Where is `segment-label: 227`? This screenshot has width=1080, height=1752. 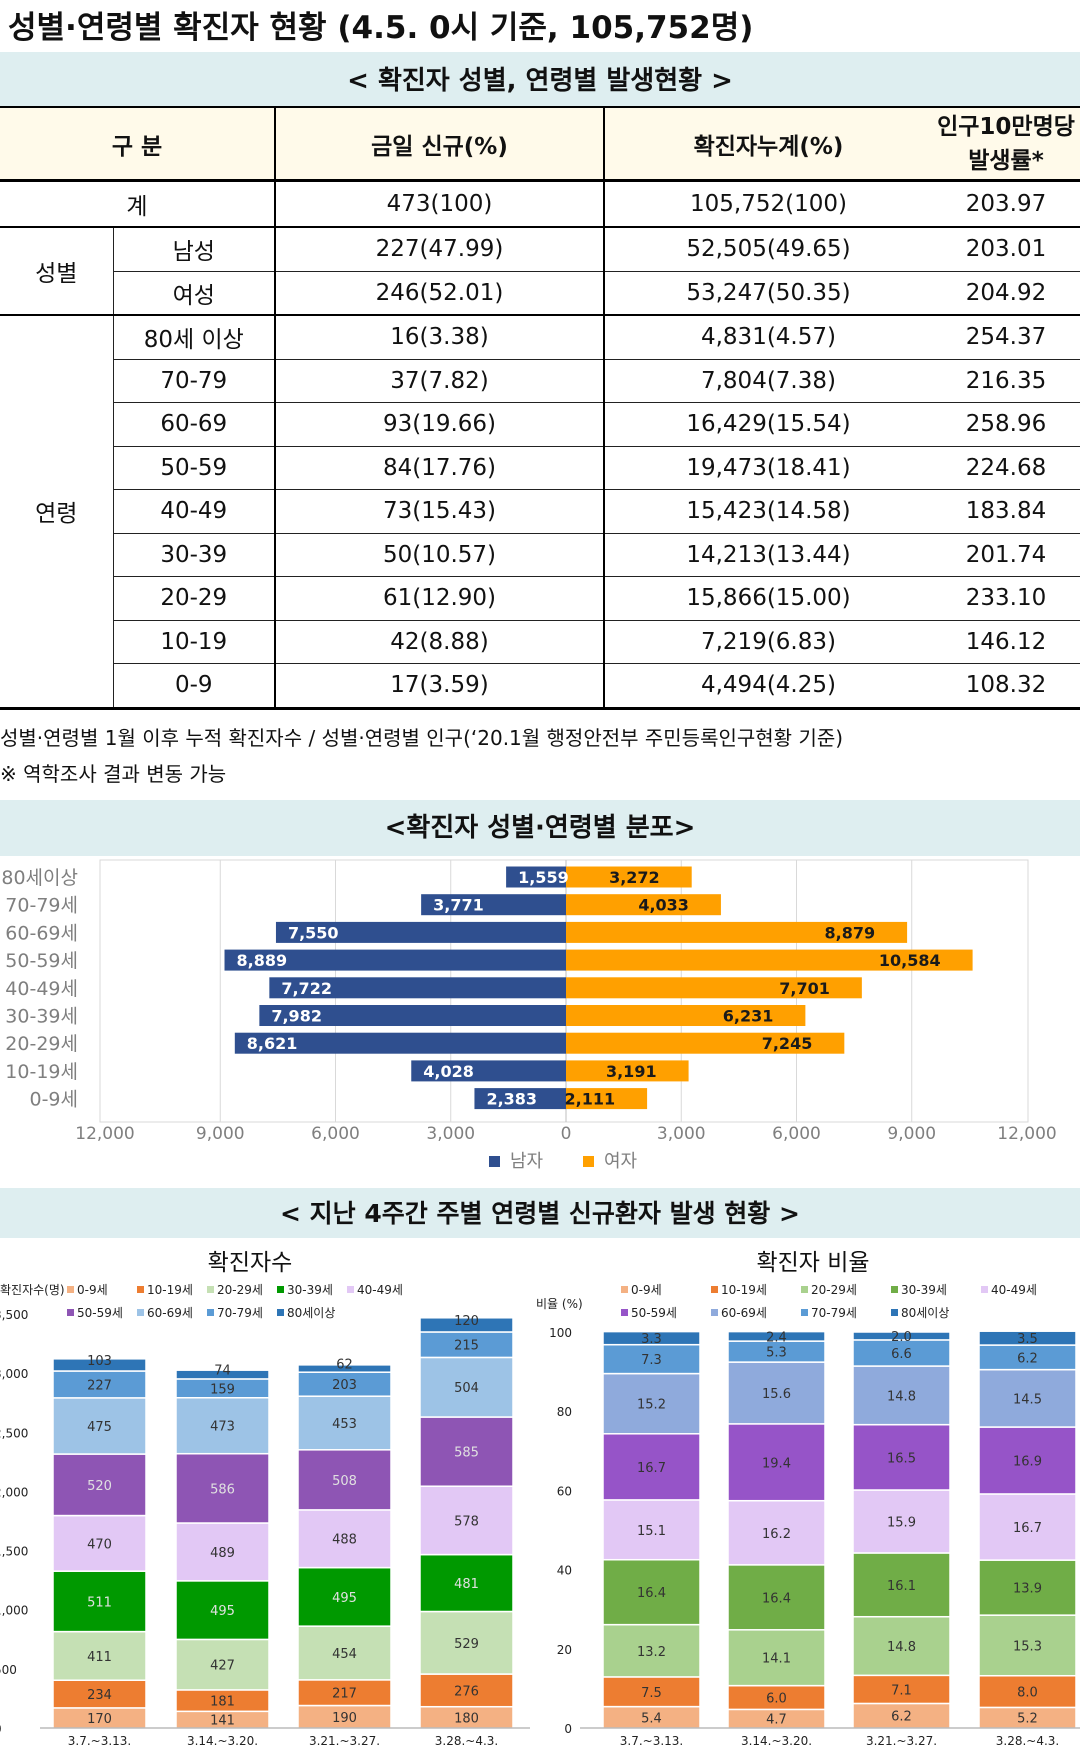 segment-label: 227 is located at coordinates (99, 1385).